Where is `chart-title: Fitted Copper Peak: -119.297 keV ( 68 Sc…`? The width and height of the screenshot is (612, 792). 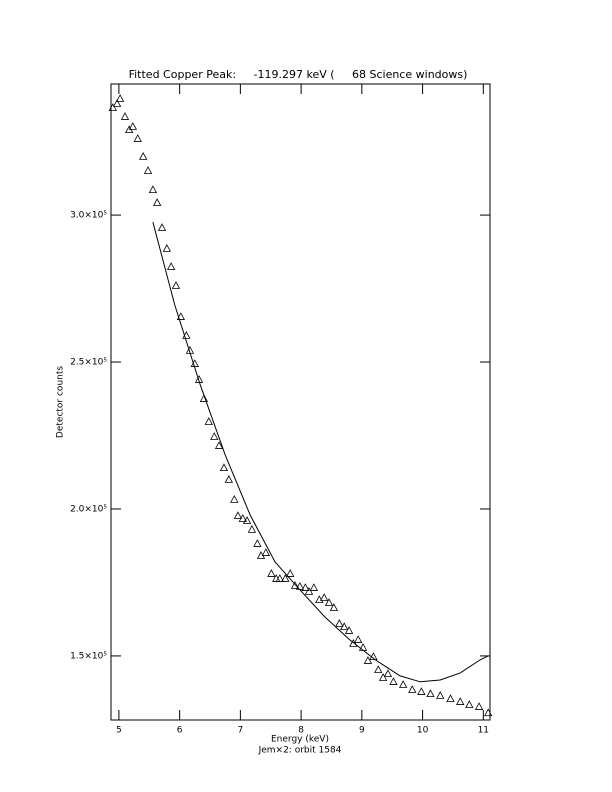 chart-title: Fitted Copper Peak: -119.297 keV ( 68 Sc… is located at coordinates (298, 74).